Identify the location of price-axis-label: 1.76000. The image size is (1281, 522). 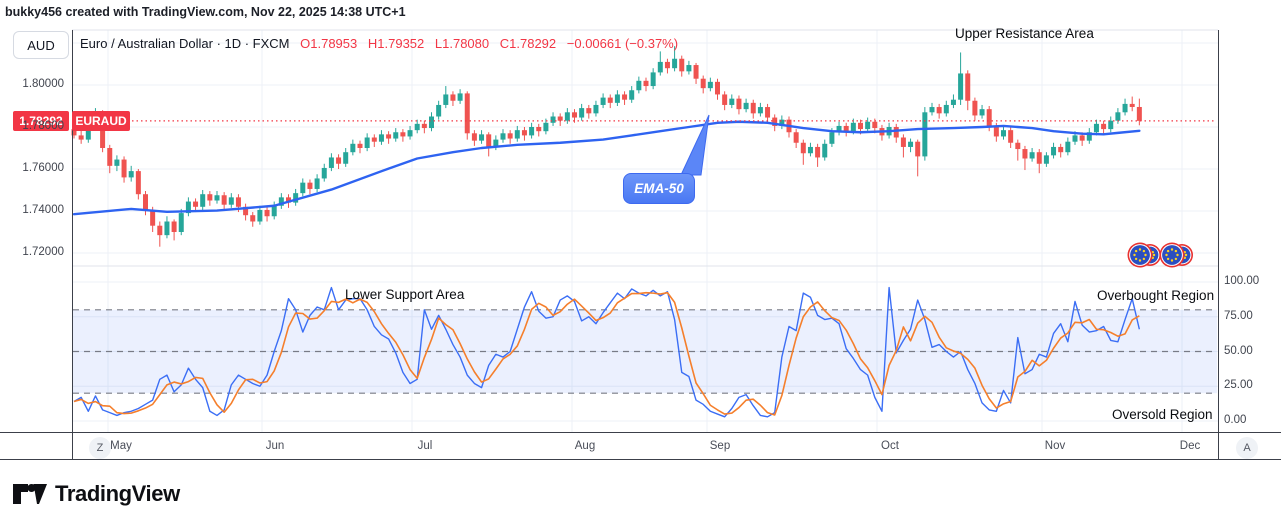
(43, 168).